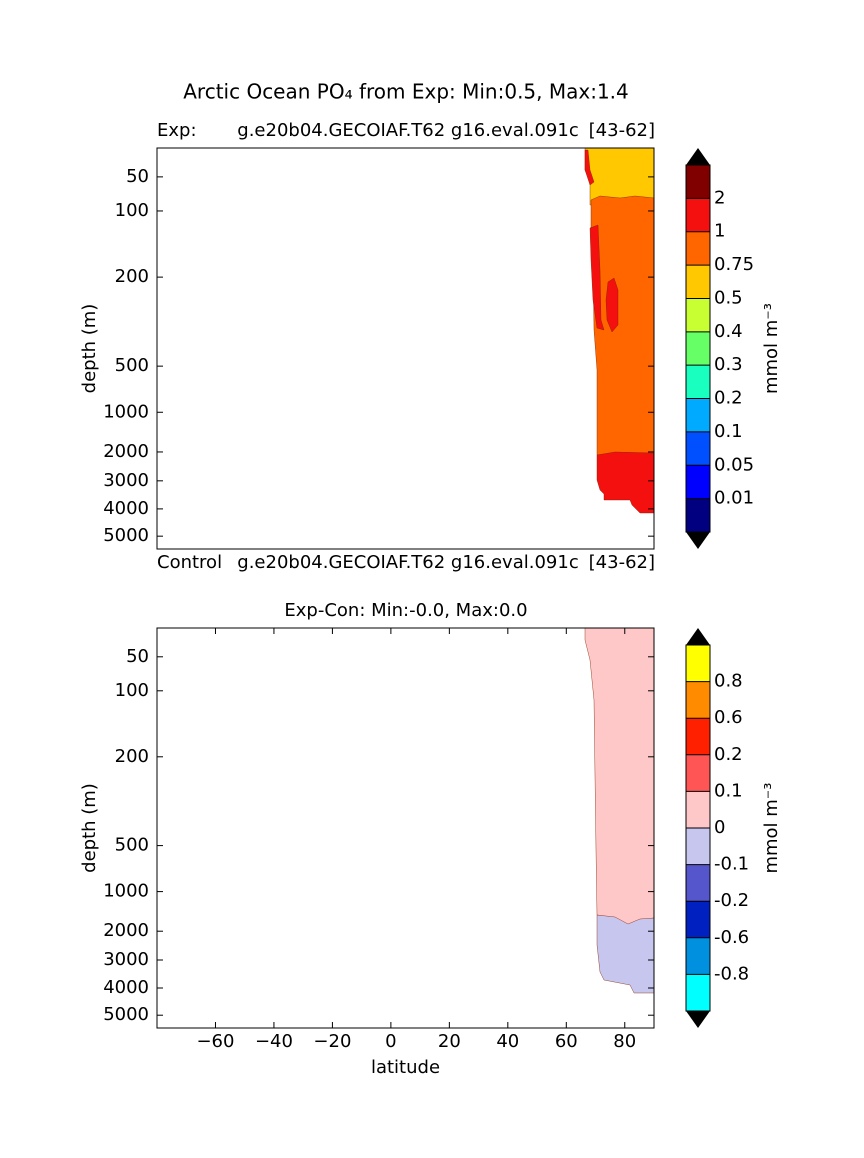 This screenshot has height=1158, width=864. I want to click on colorbar-tick-label: -0.6, so click(731, 937).